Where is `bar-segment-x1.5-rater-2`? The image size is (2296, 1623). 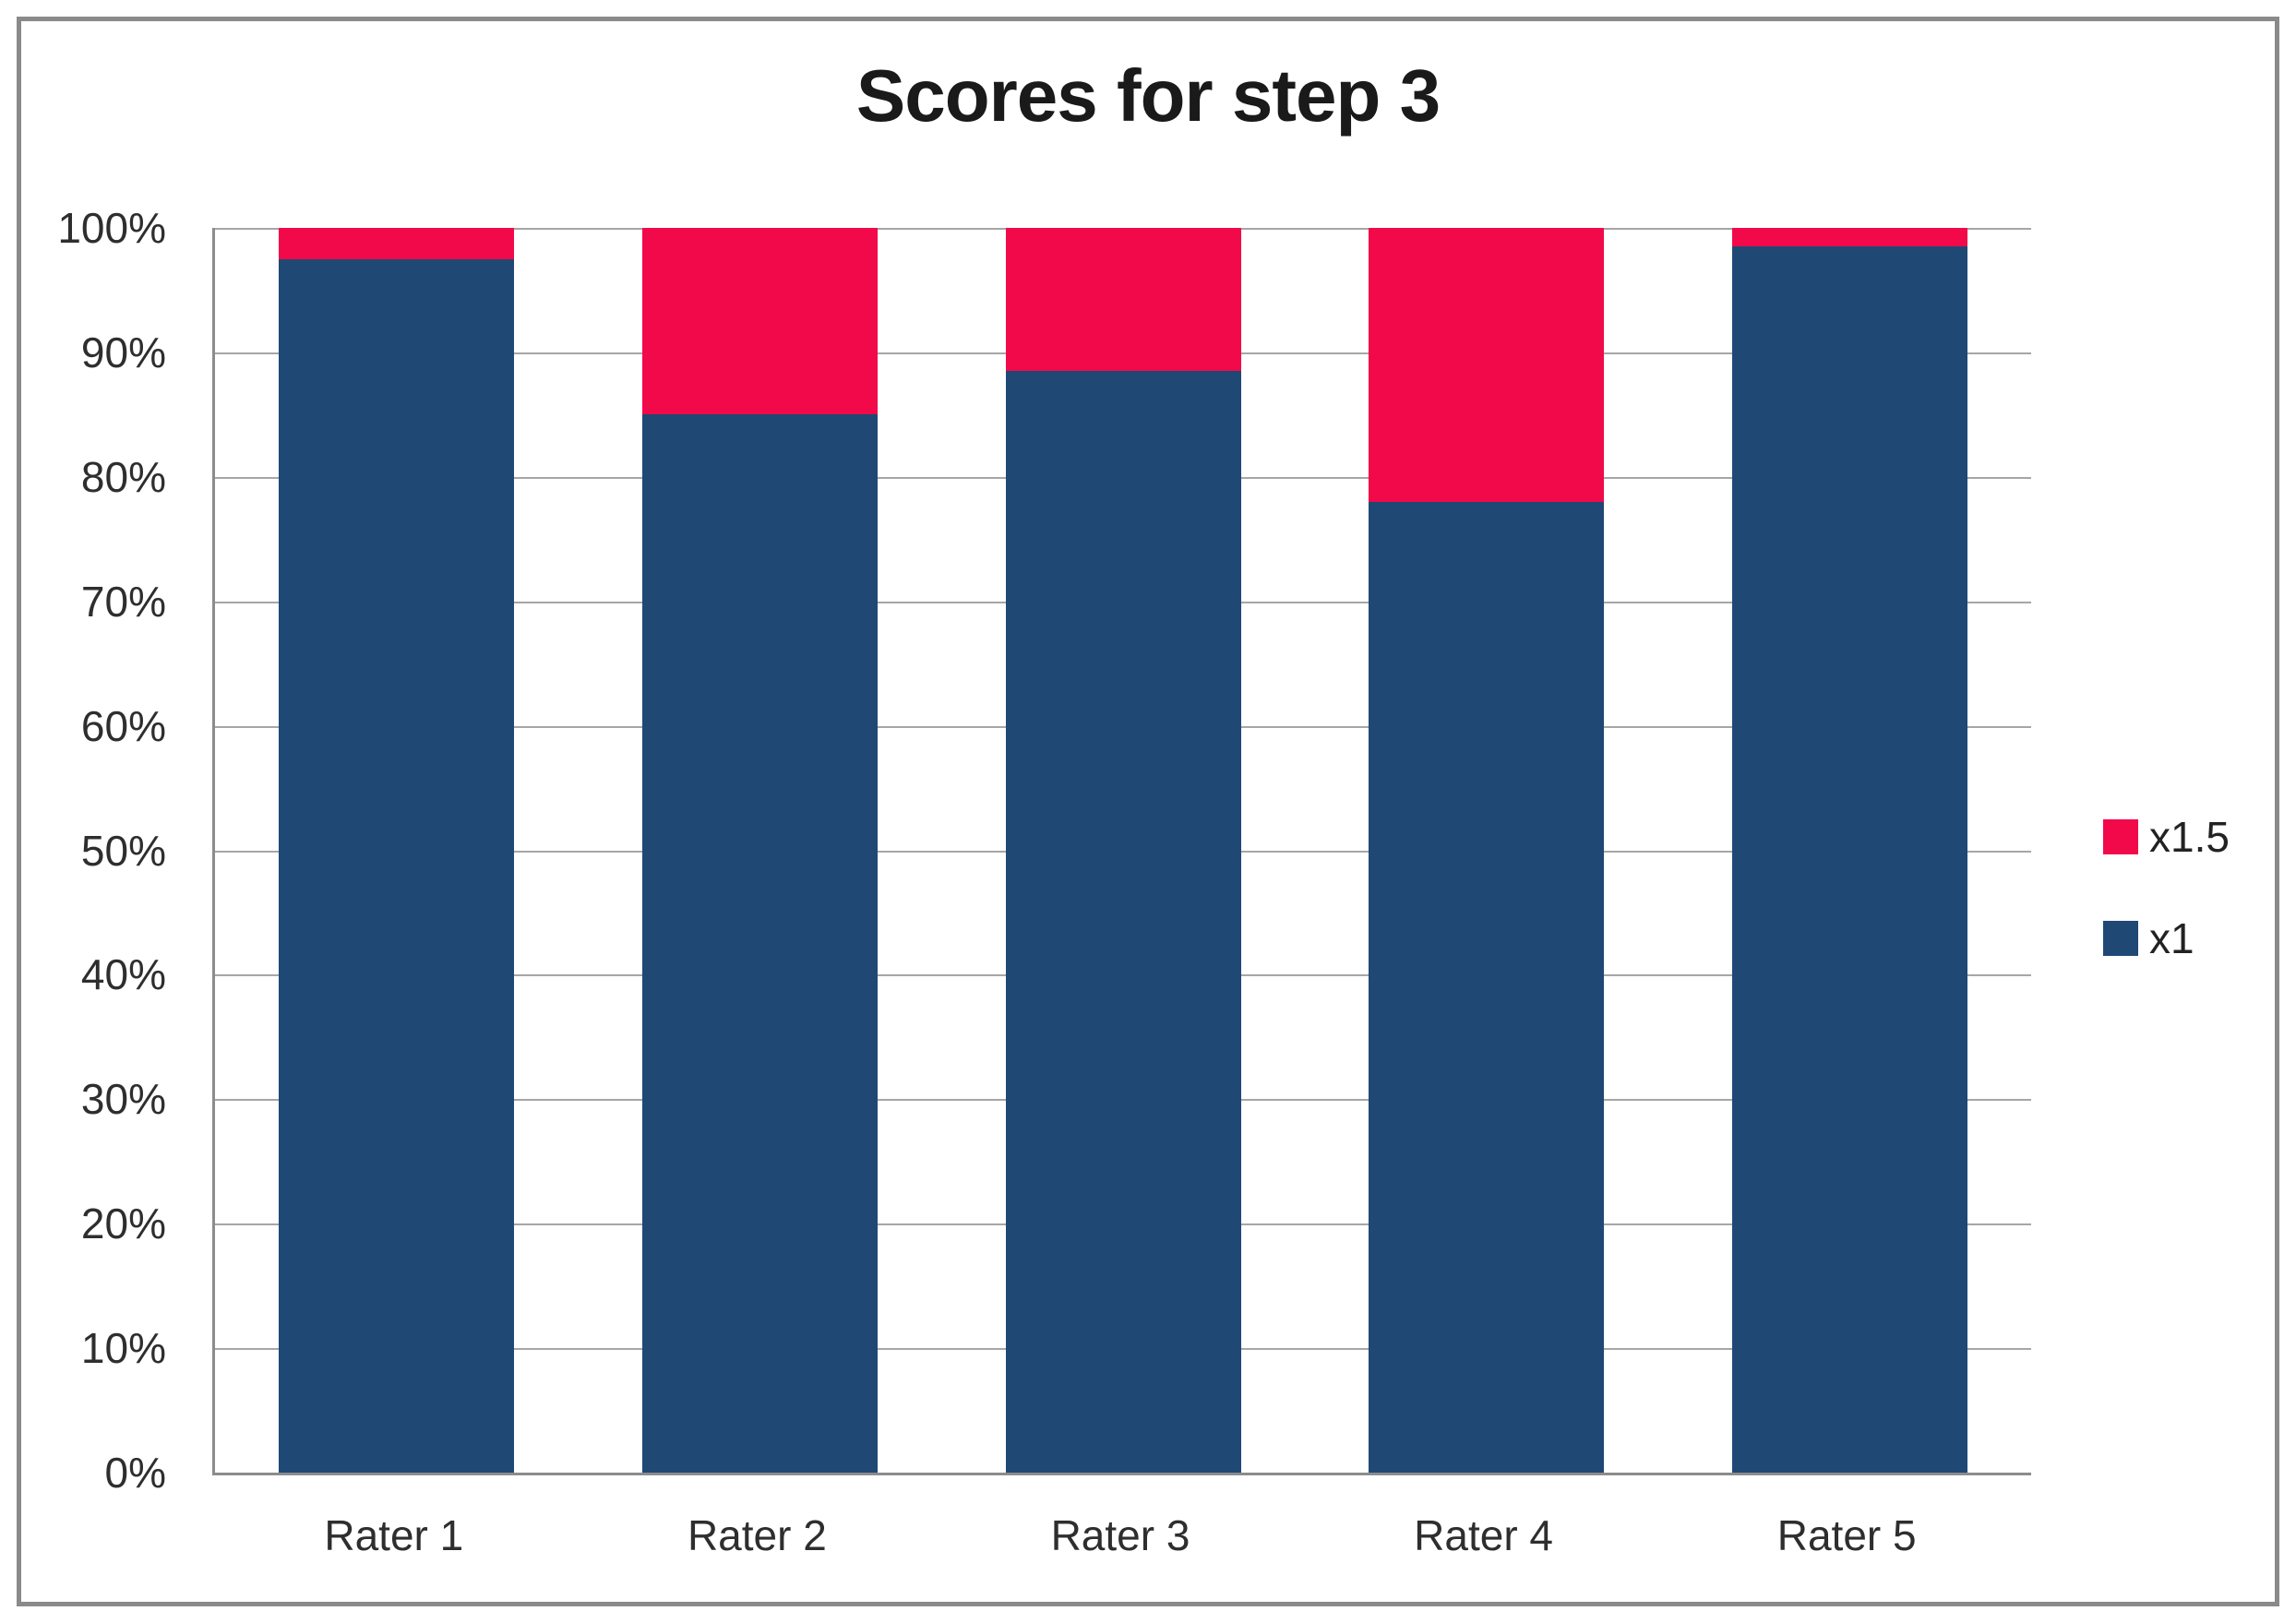
bar-segment-x1.5-rater-2 is located at coordinates (759, 322).